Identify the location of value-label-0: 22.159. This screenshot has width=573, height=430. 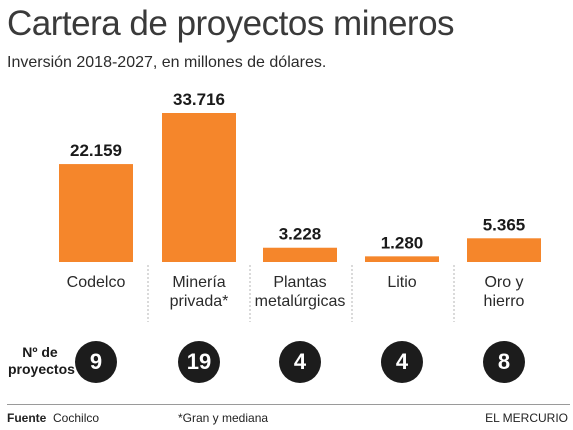
(96, 150).